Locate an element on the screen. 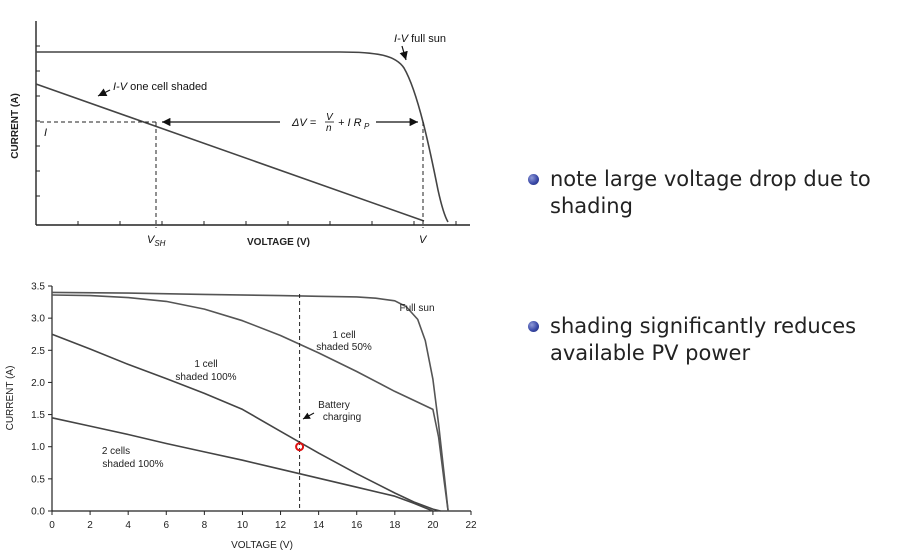  top-label-shaded: I-V one cell shaded is located at coordinates (160, 87).